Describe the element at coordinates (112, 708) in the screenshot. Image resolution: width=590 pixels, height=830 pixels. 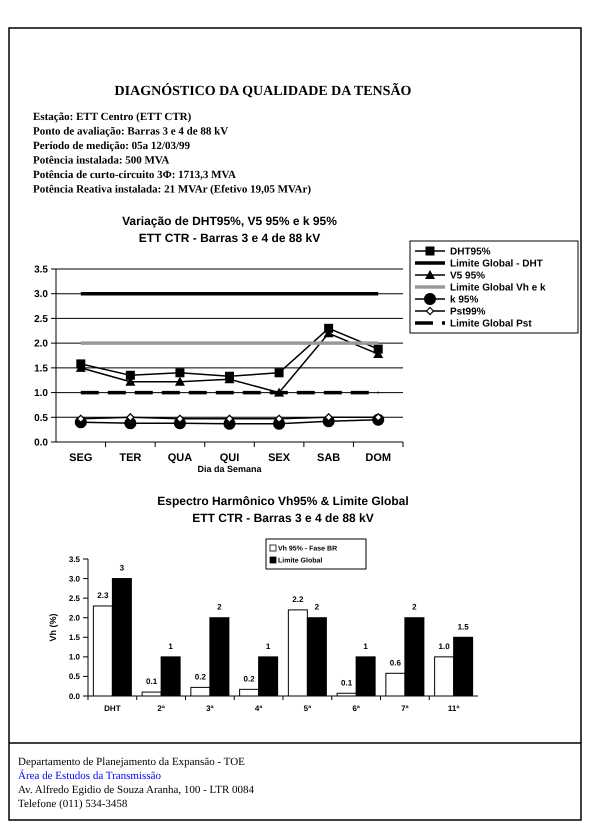
I see `x-tick-label: DHT` at that location.